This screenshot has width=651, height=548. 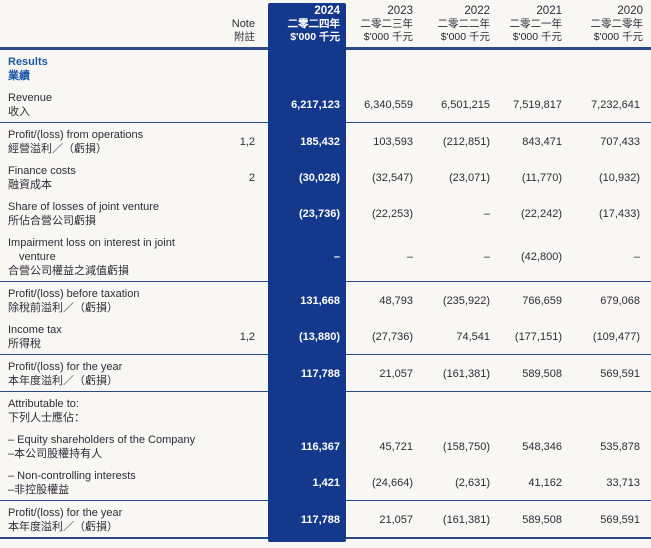 I want to click on value-2022: 74,541, so click(x=473, y=337).